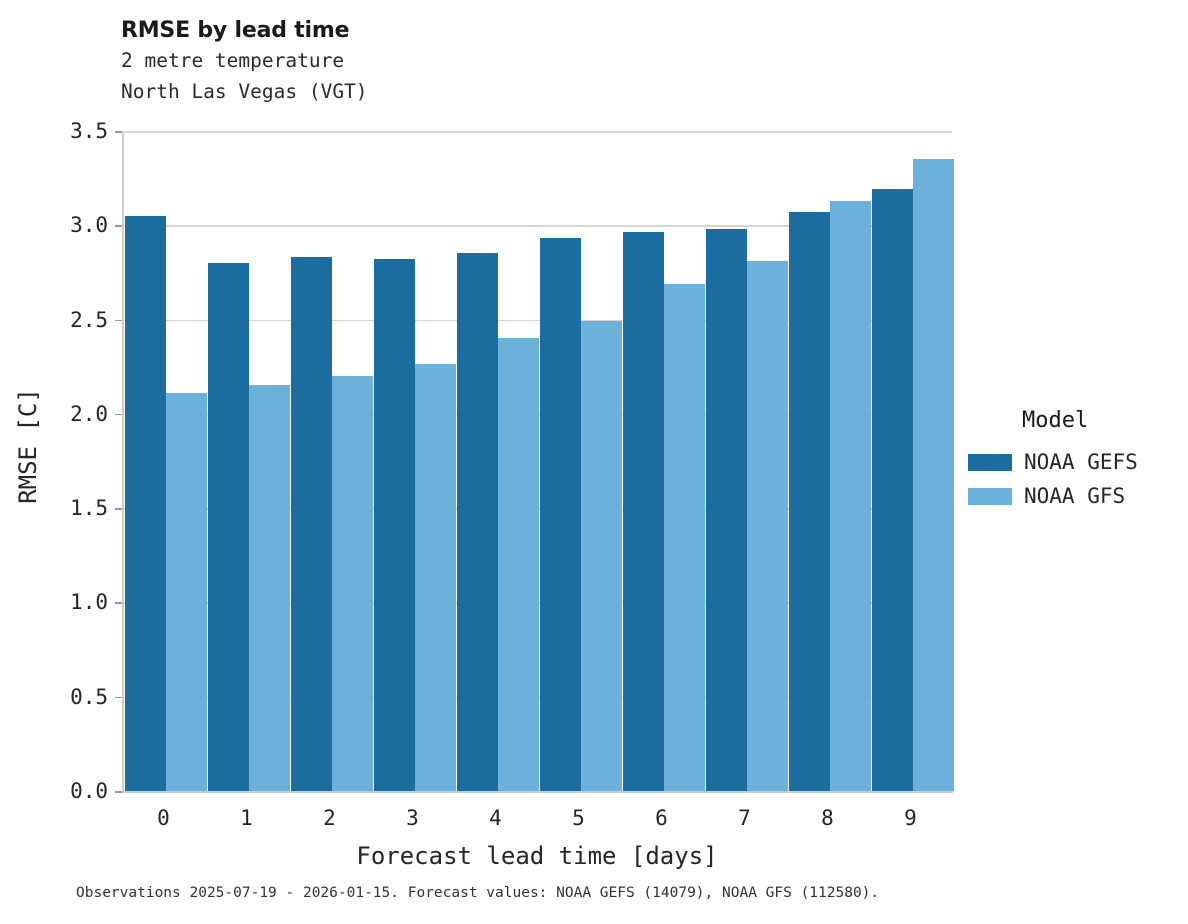 Image resolution: width=1188 pixels, height=924 pixels. What do you see at coordinates (244, 91) in the screenshot?
I see `chart-subtitle-location: North Las Vegas (VGT)` at bounding box center [244, 91].